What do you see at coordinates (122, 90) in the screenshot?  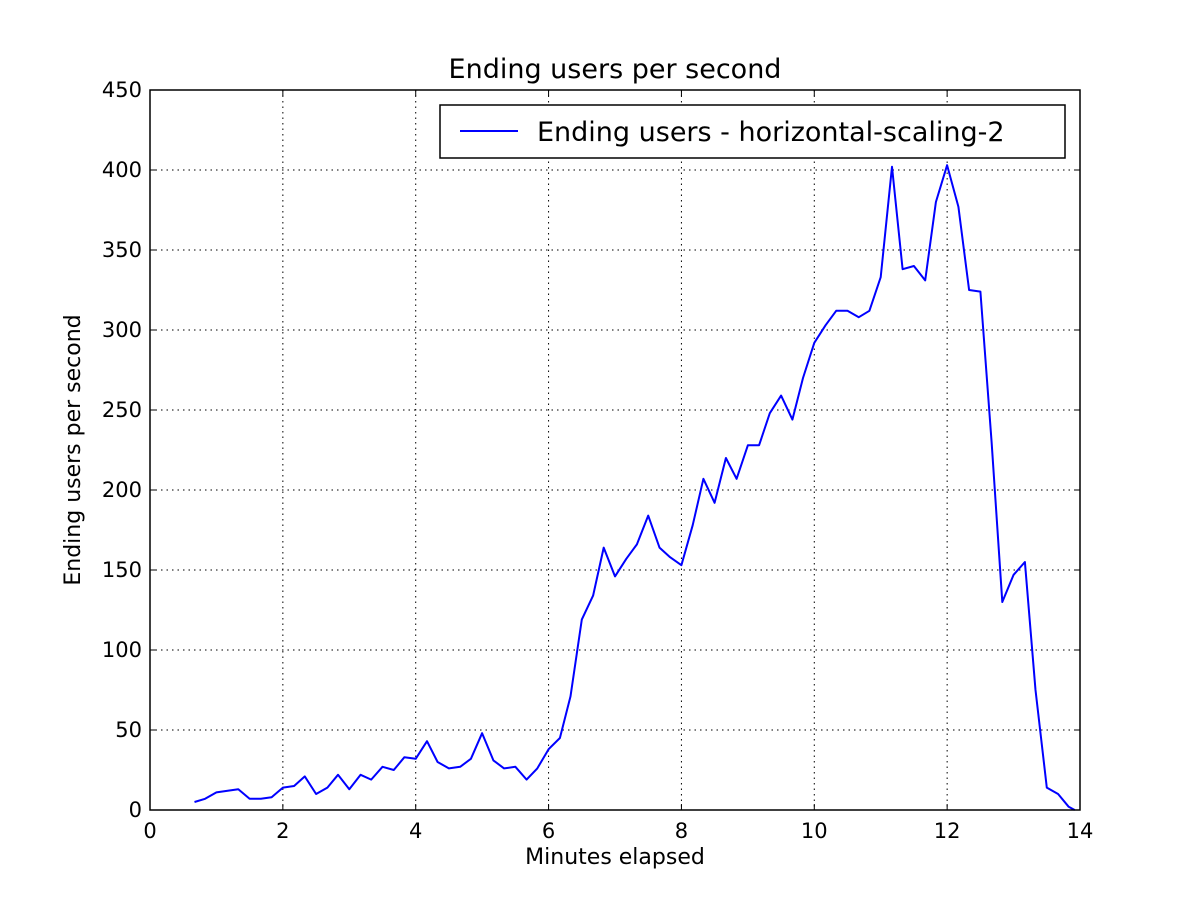 I see `y-tick-label: 450` at bounding box center [122, 90].